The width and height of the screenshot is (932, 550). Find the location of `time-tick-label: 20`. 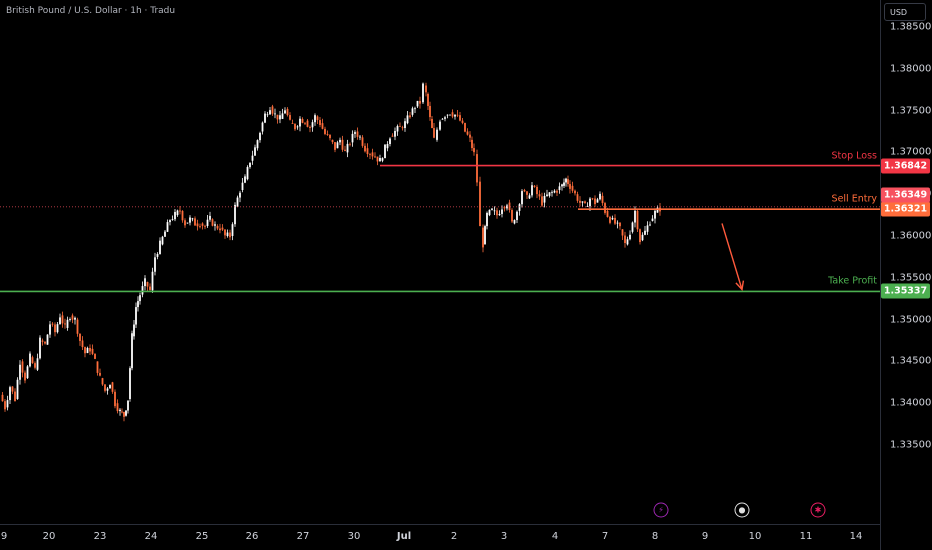

time-tick-label: 20 is located at coordinates (49, 536).